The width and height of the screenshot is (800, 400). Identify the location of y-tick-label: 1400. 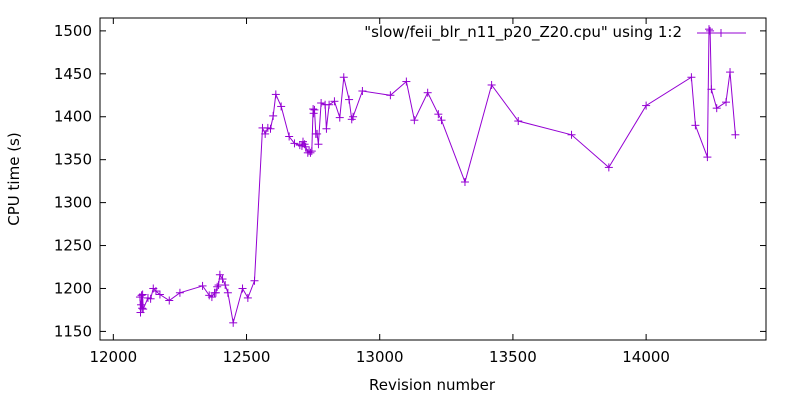
(73, 117).